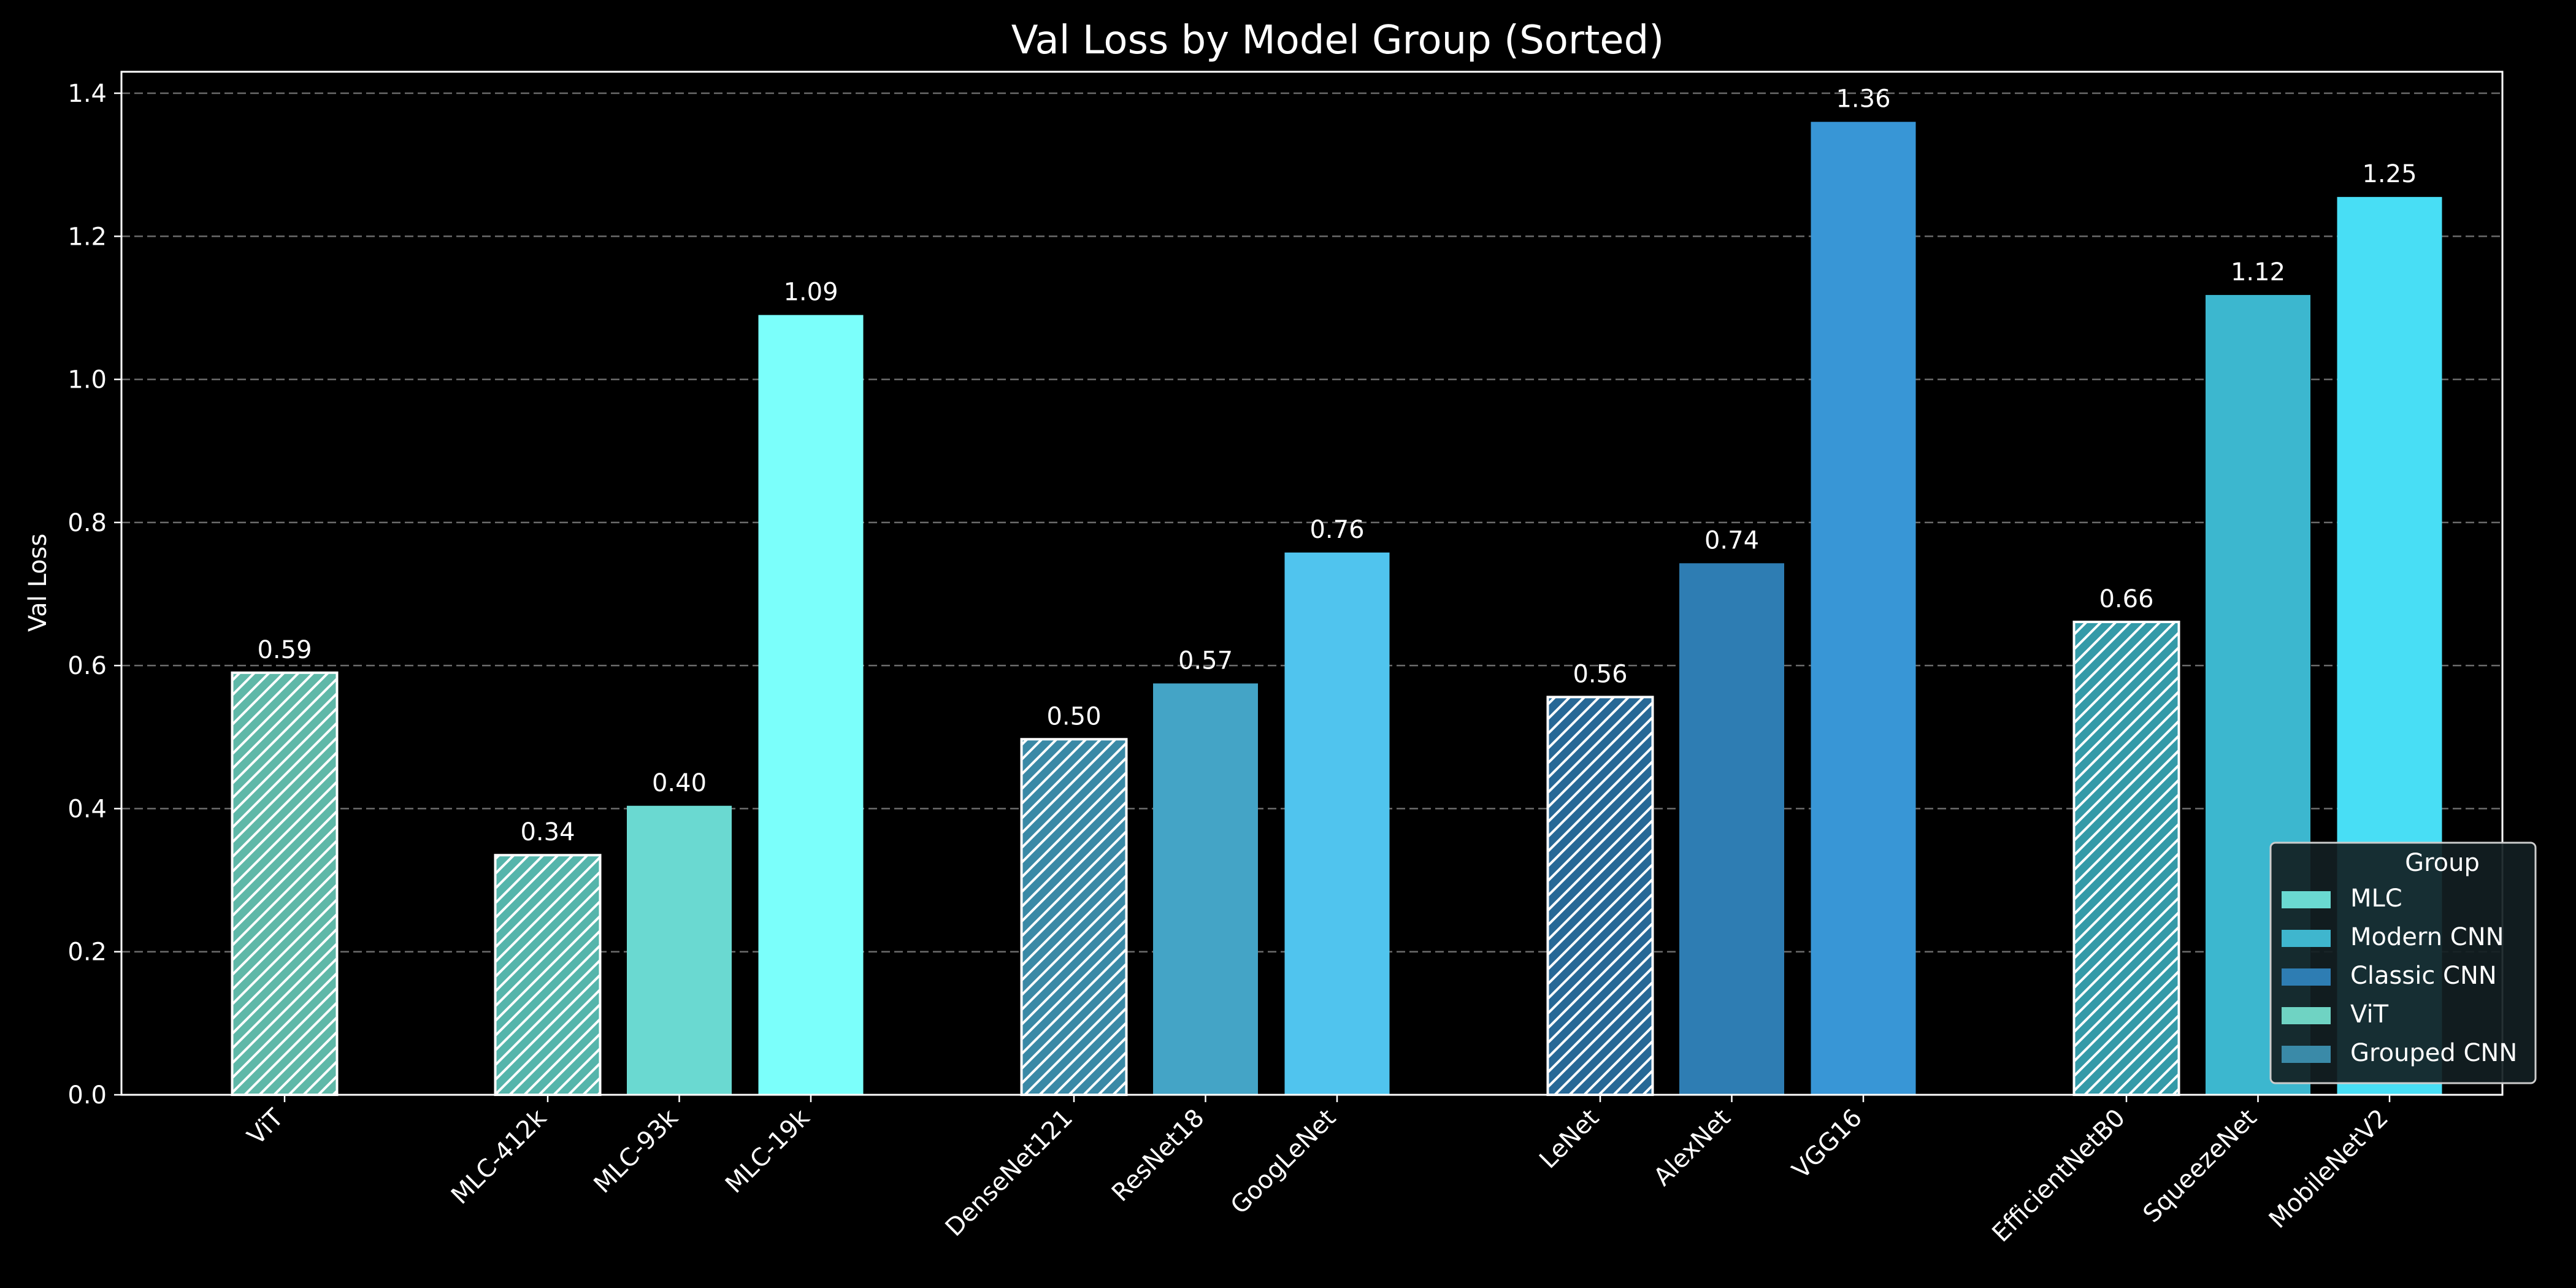 The height and width of the screenshot is (1288, 2576). Describe the element at coordinates (2342, 898) in the screenshot. I see `legend-item-mlc: MLC` at that location.